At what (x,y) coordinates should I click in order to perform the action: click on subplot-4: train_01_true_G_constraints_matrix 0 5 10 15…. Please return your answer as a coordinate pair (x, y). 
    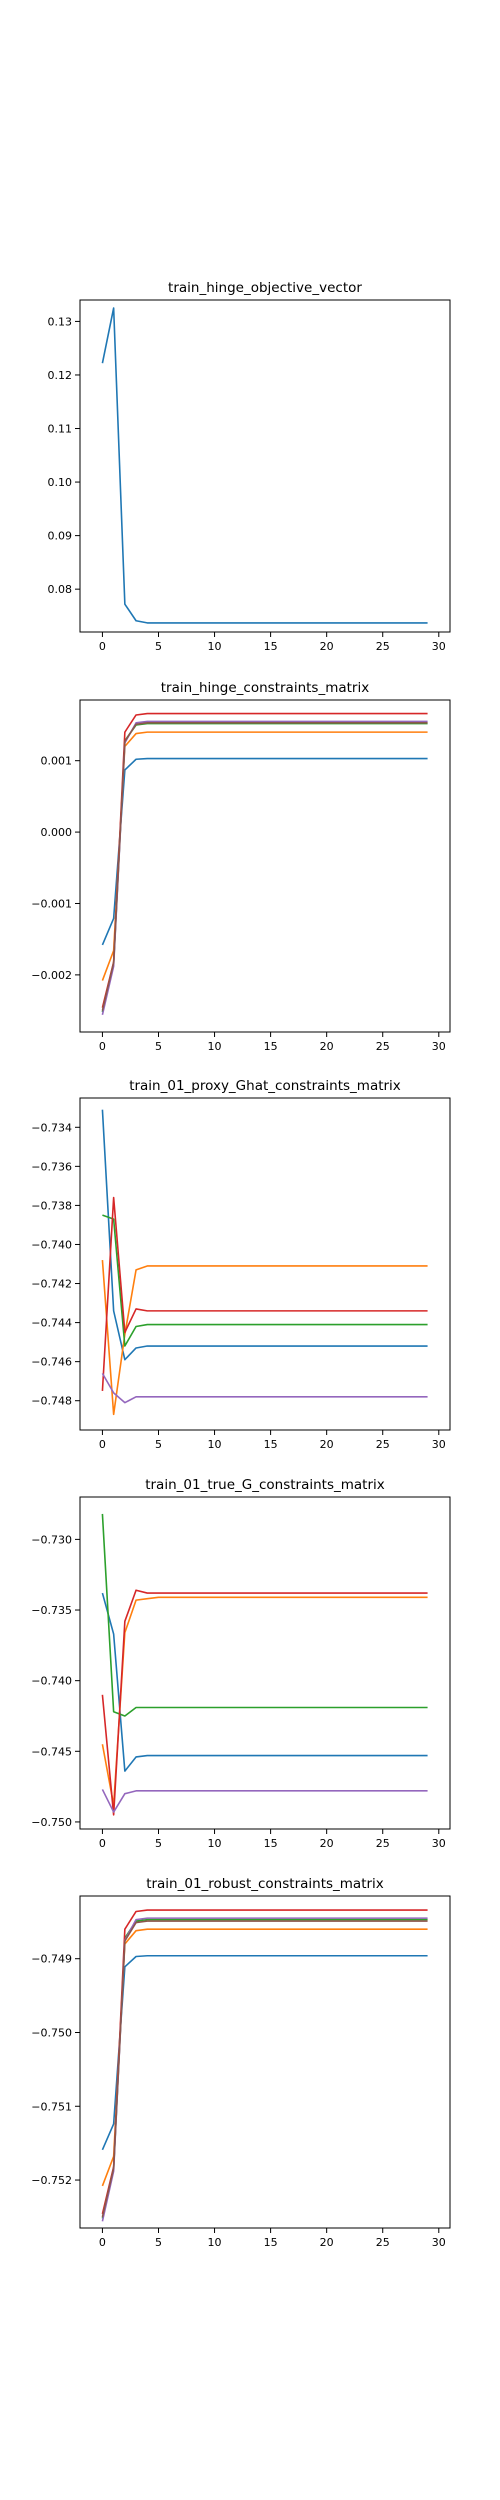
    Looking at the image, I should click on (241, 1663).